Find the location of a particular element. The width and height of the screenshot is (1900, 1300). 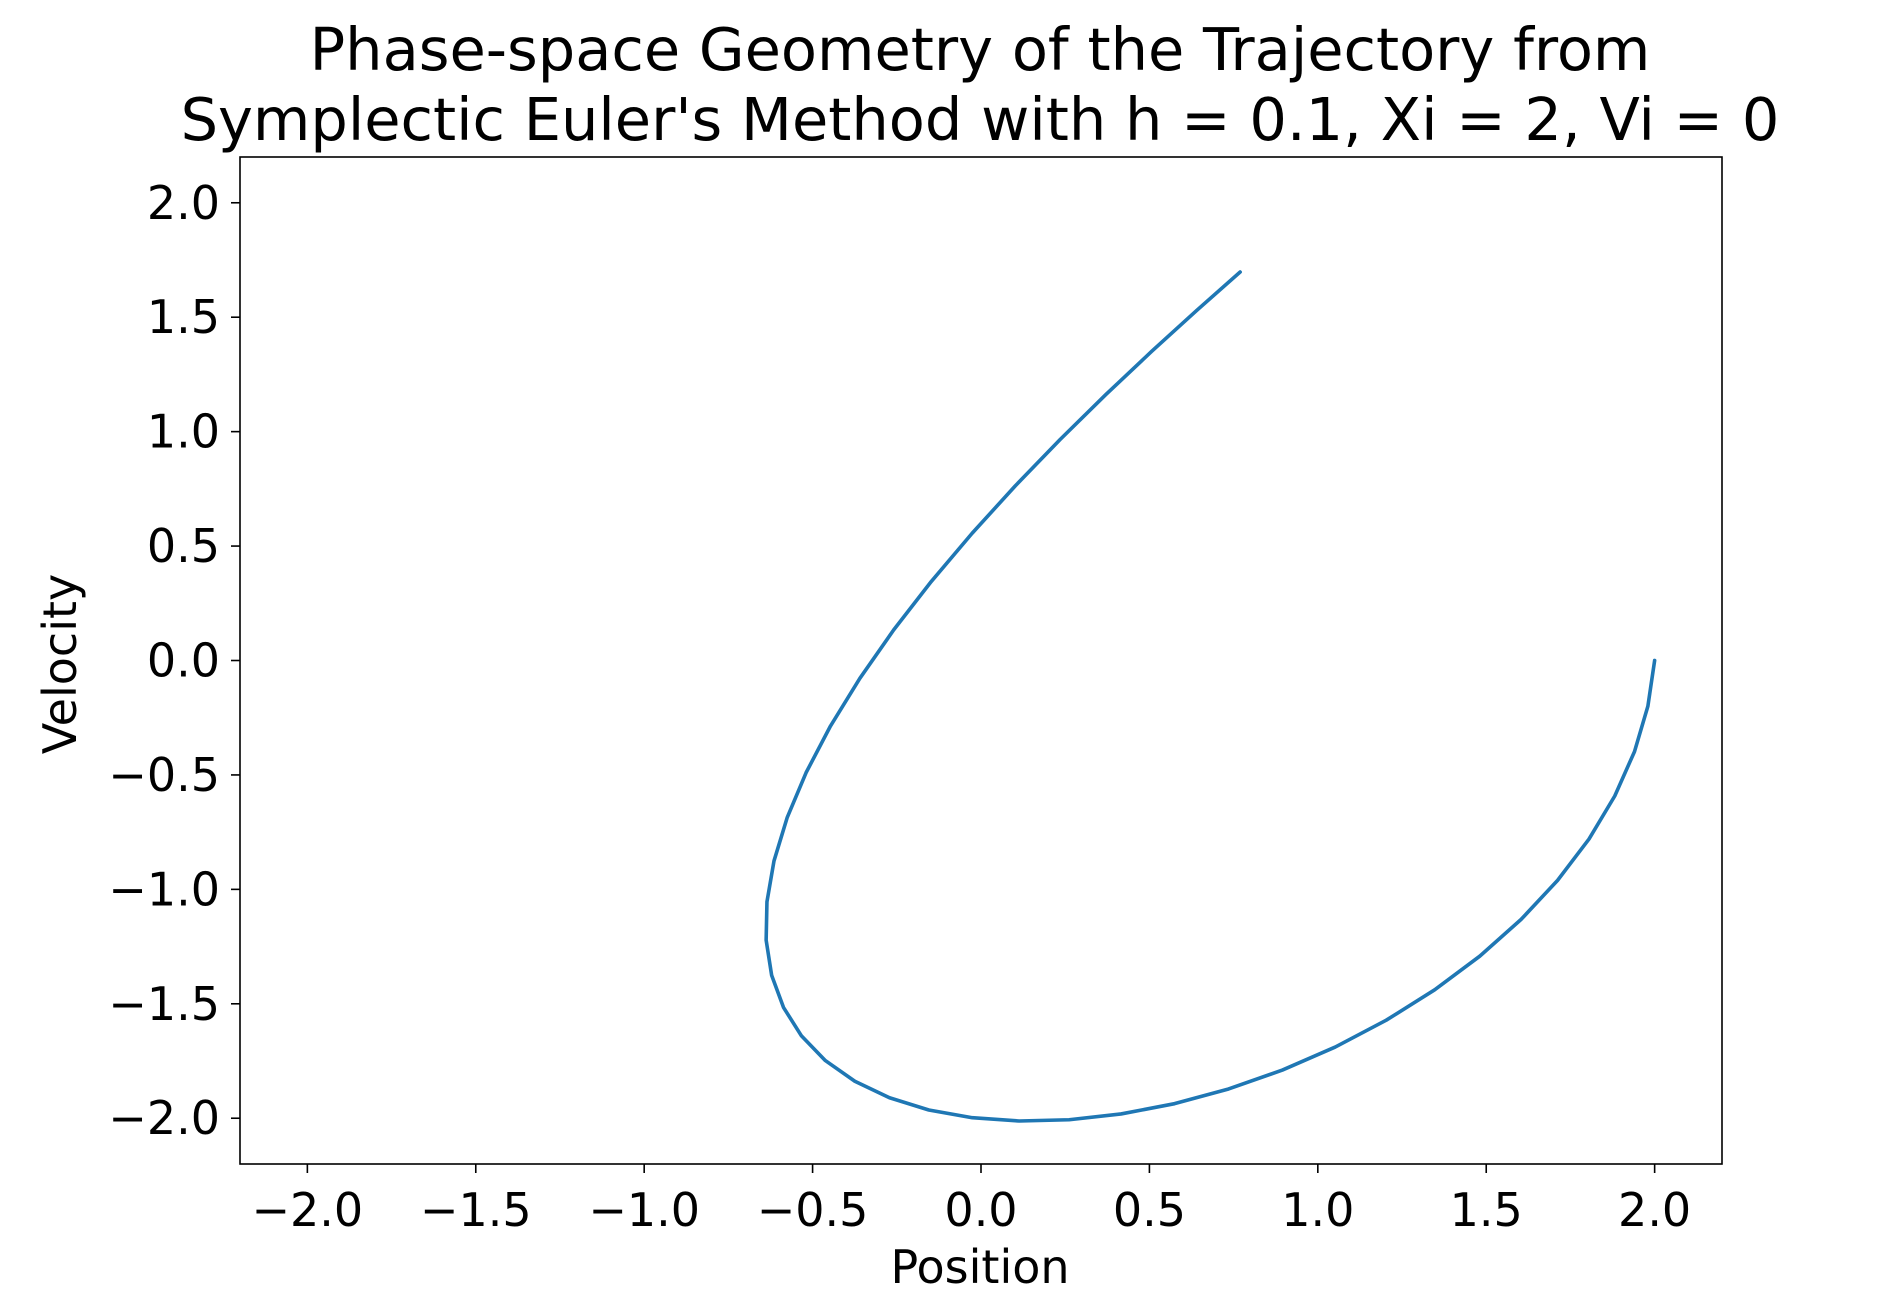

x-tick-label: −0.5 is located at coordinates (813, 1210).